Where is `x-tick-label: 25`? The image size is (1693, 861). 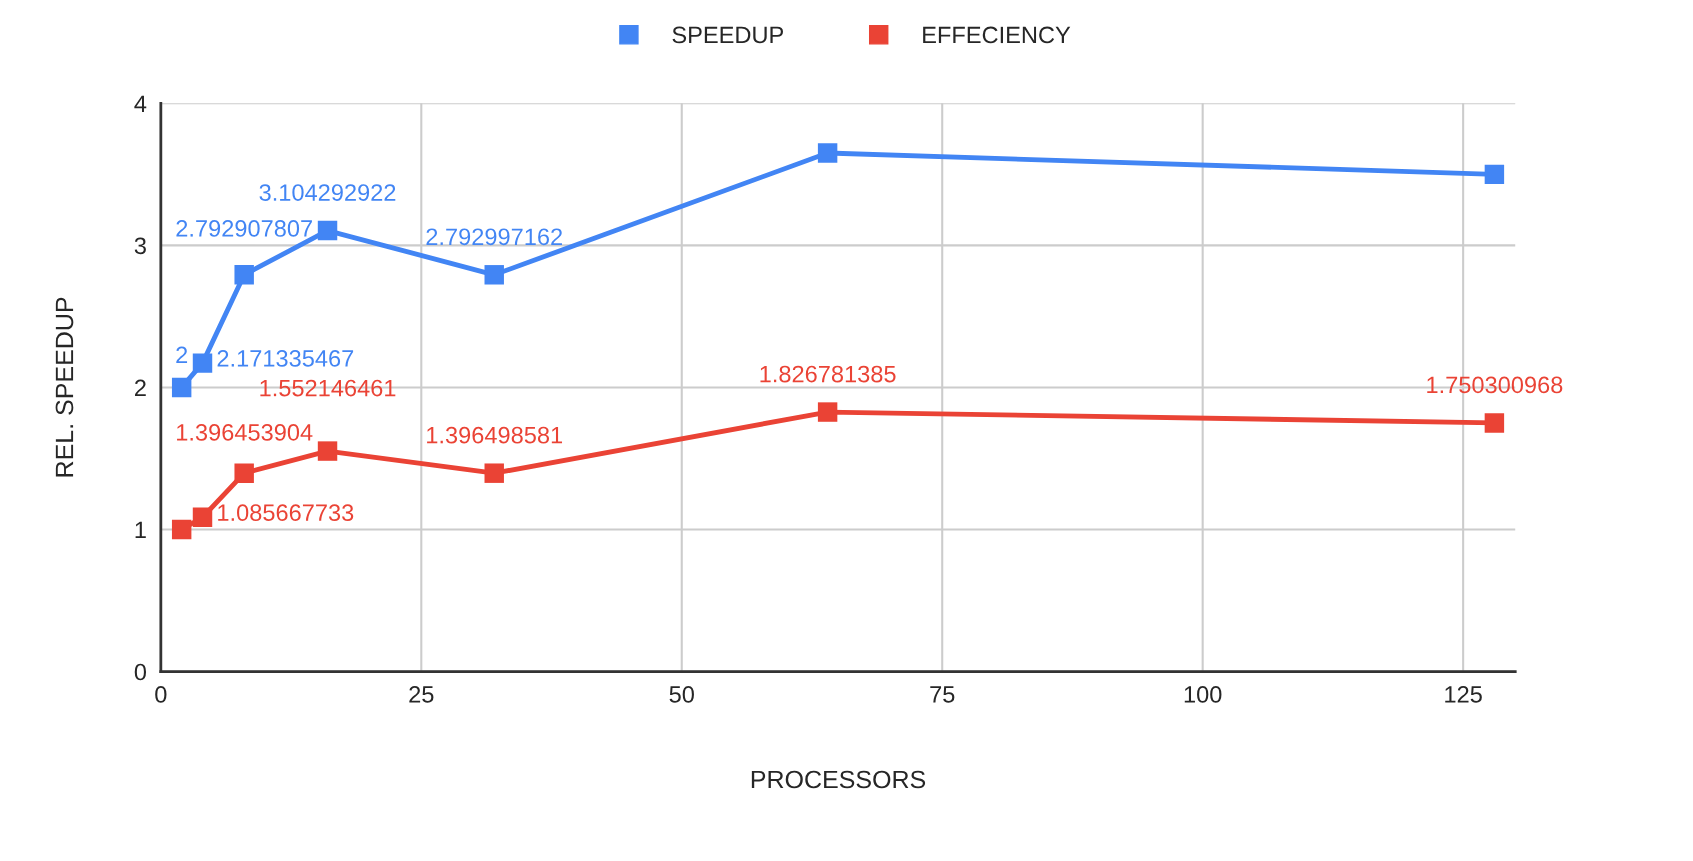
x-tick-label: 25 is located at coordinates (421, 694).